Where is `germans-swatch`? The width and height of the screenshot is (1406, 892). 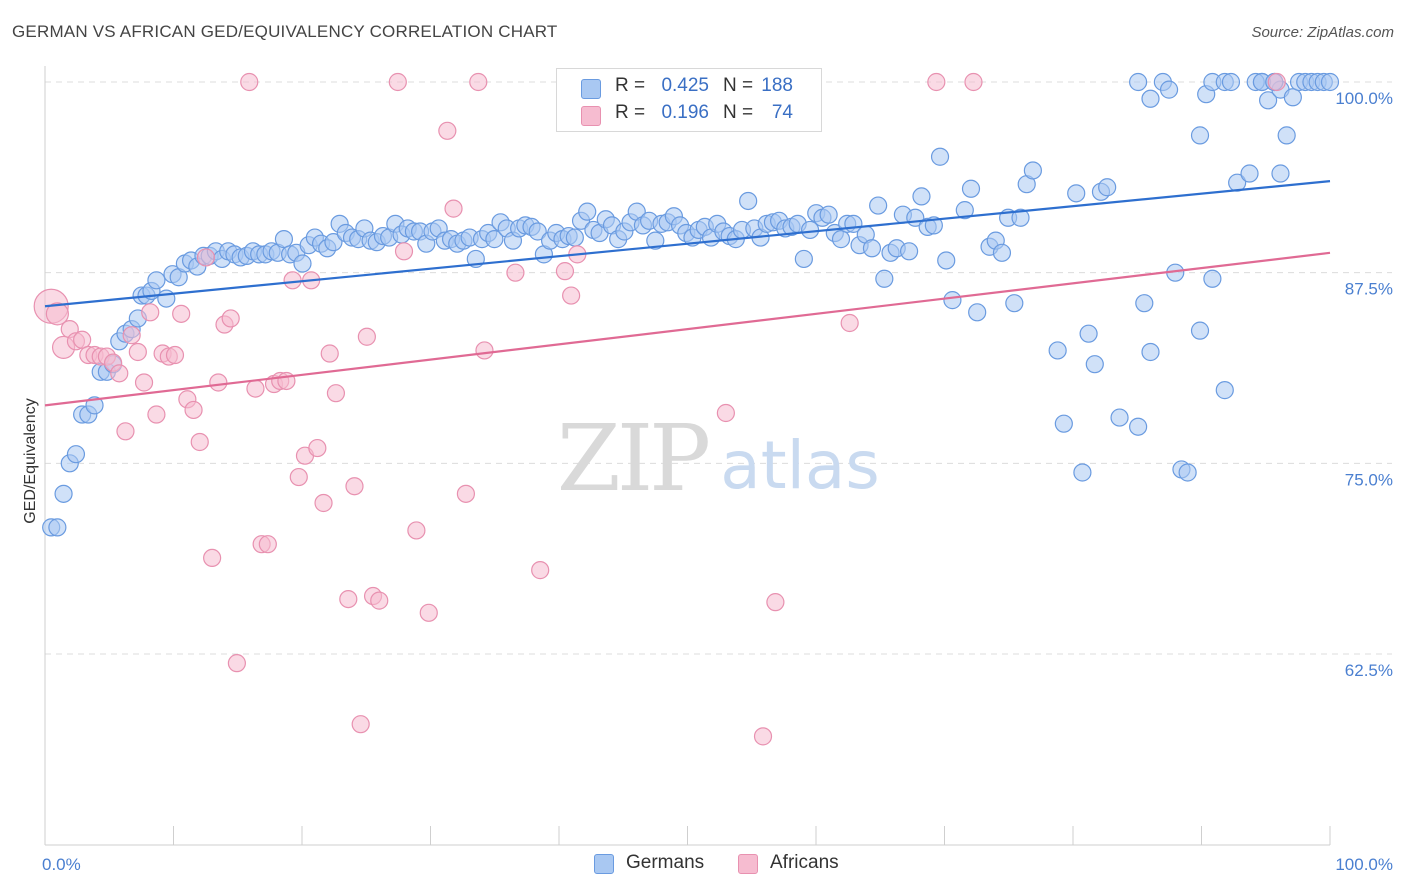 germans-swatch is located at coordinates (604, 864).